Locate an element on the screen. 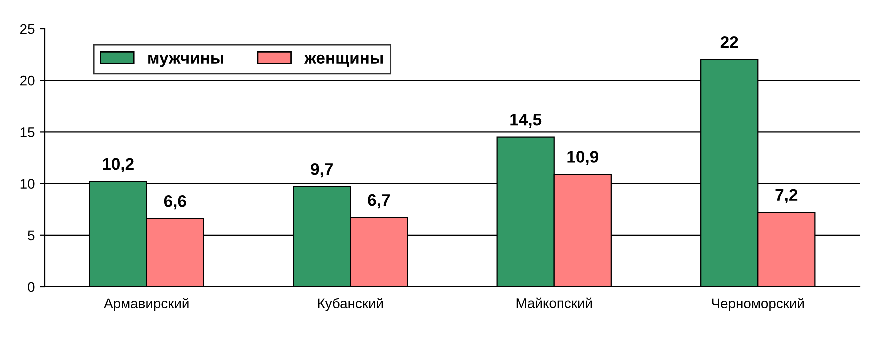 This screenshot has width=872, height=361. legend-label: женщины is located at coordinates (343, 61).